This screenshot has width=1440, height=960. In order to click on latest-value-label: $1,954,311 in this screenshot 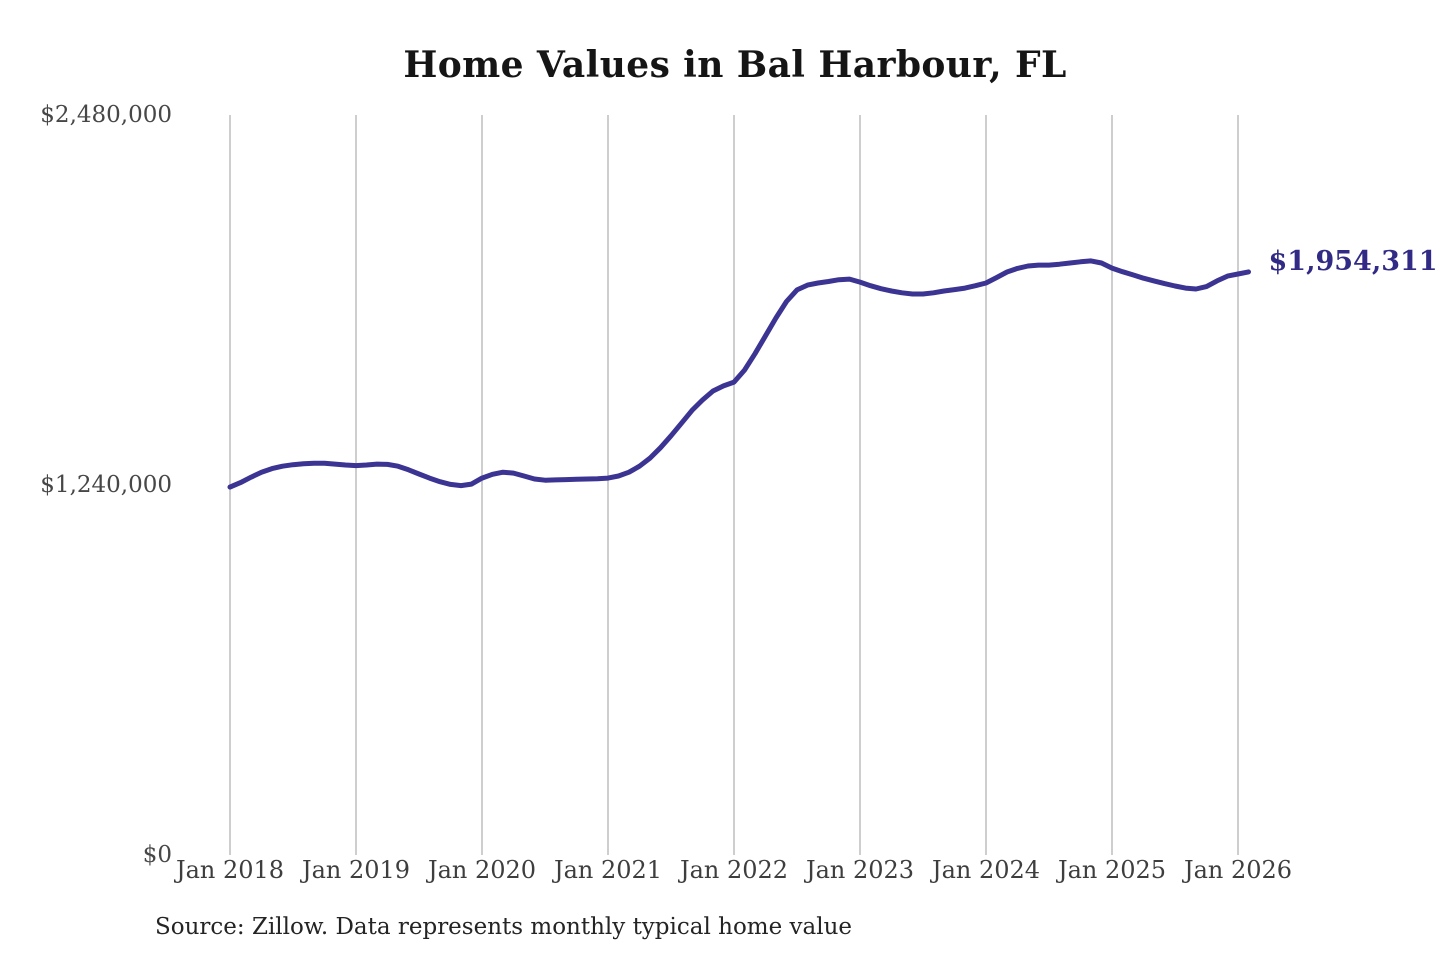, I will do `click(1353, 261)`.